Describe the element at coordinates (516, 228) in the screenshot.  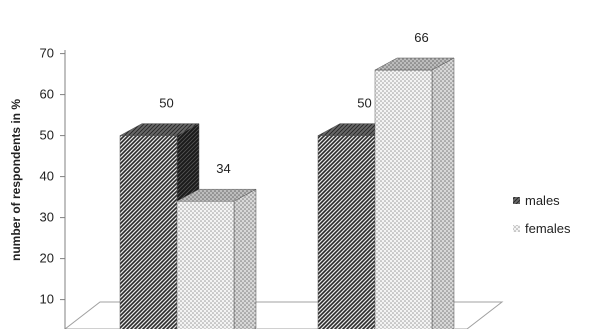
I see `legend-swatch-females` at that location.